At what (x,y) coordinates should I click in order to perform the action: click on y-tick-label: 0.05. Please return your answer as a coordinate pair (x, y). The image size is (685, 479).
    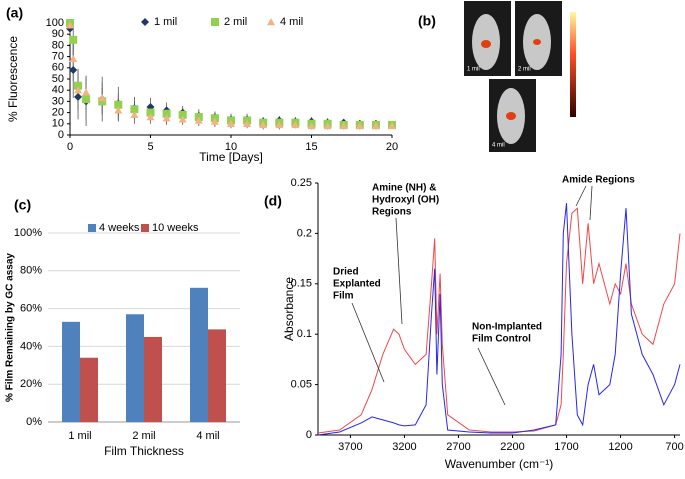
    Looking at the image, I should click on (301, 385).